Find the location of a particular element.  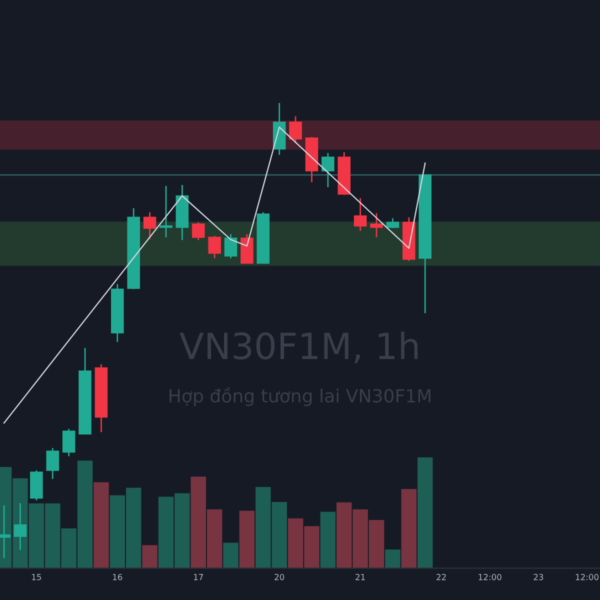

x-tick-label: 22 is located at coordinates (441, 577).